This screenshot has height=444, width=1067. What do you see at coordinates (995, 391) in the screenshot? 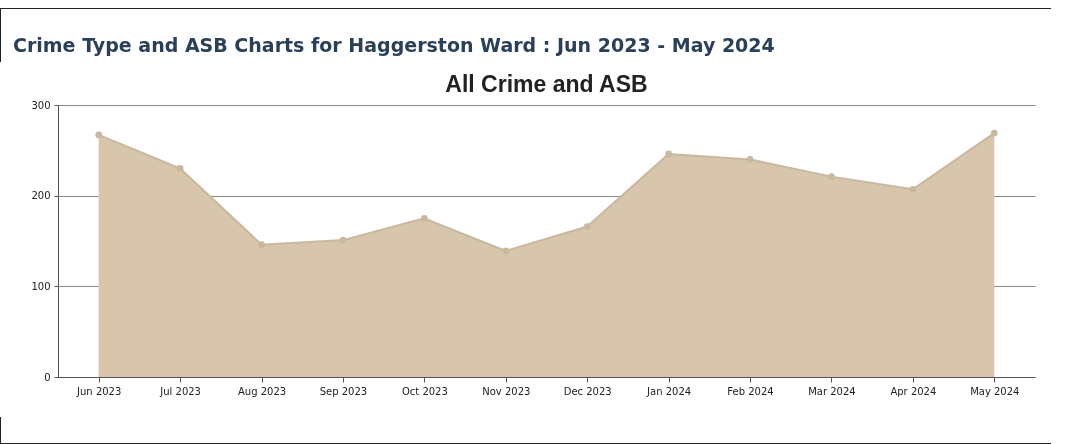
I see `x-tick-label: May 2024` at bounding box center [995, 391].